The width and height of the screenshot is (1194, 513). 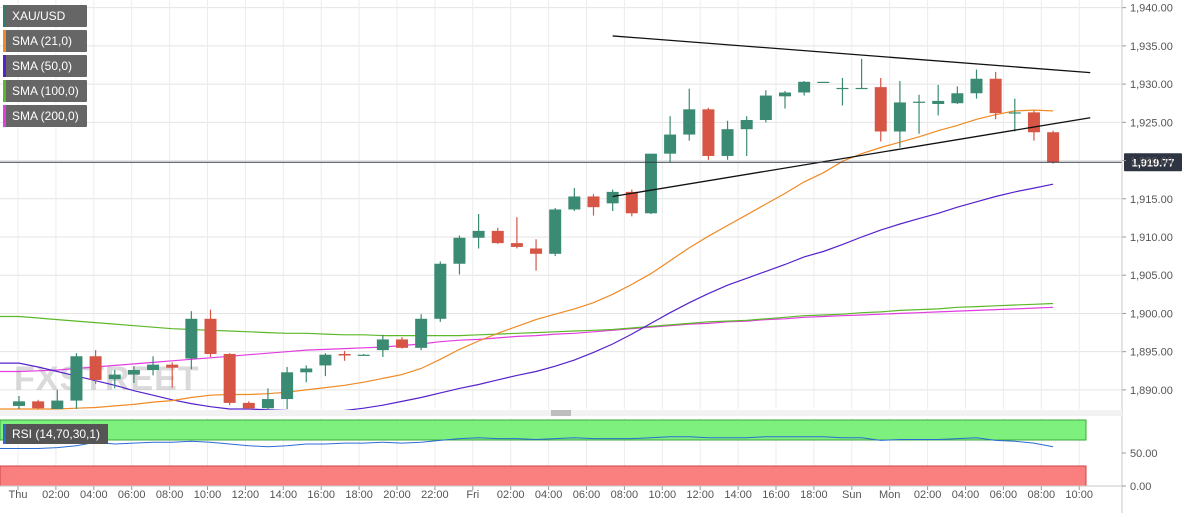 I want to click on y-tick-label: 1,890.00, so click(x=1151, y=391).